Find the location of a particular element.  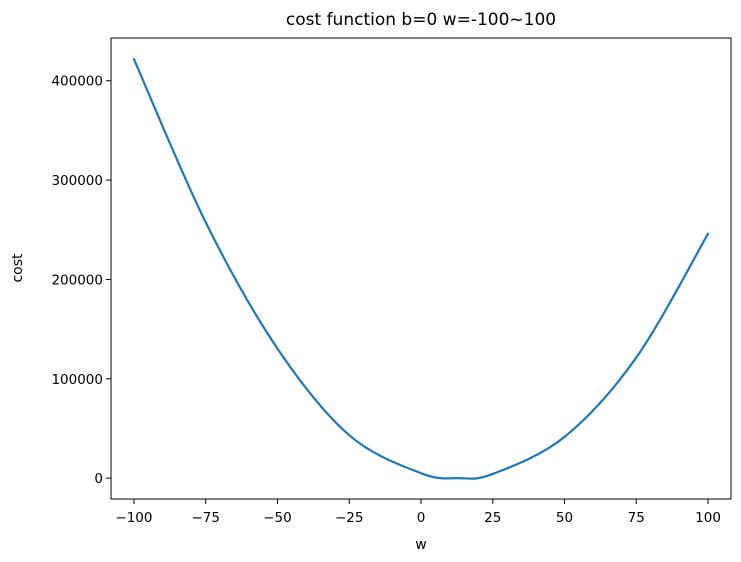

x-tick-label: −25 is located at coordinates (349, 518).